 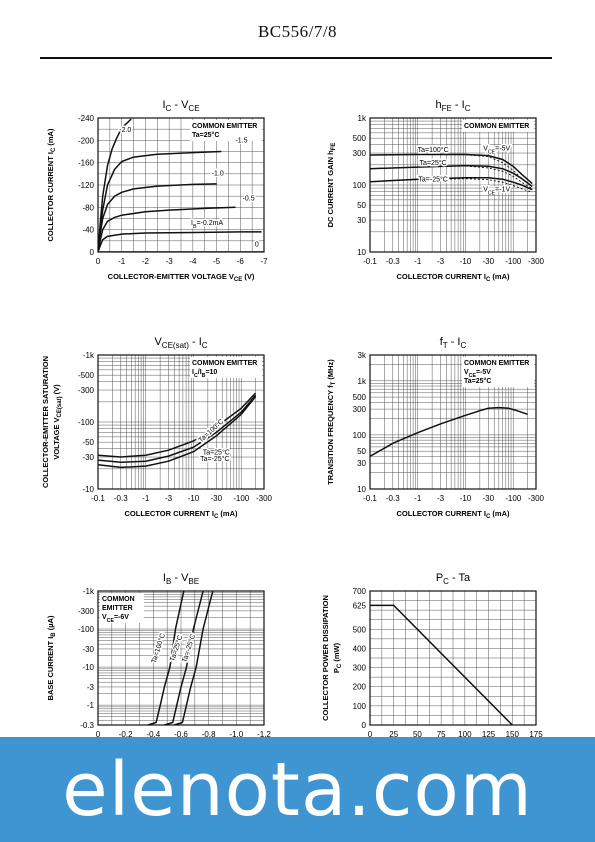 I want to click on gridlines, so click(x=453, y=185).